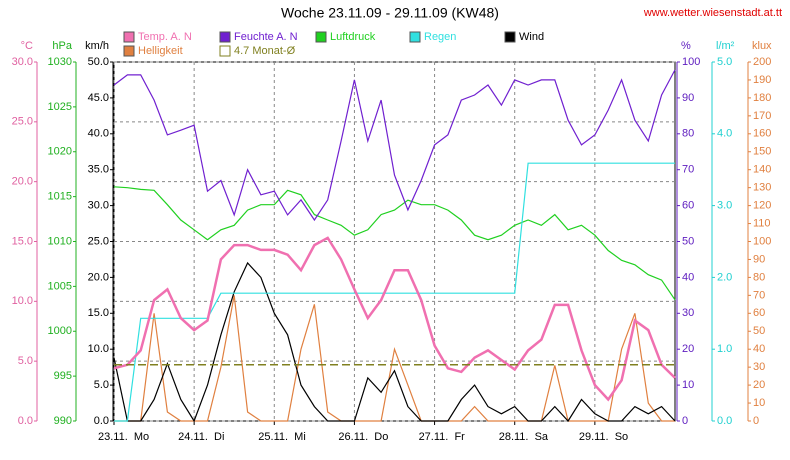 This screenshot has width=790, height=460. What do you see at coordinates (762, 206) in the screenshot?
I see `y-tick-label: 120` at bounding box center [762, 206].